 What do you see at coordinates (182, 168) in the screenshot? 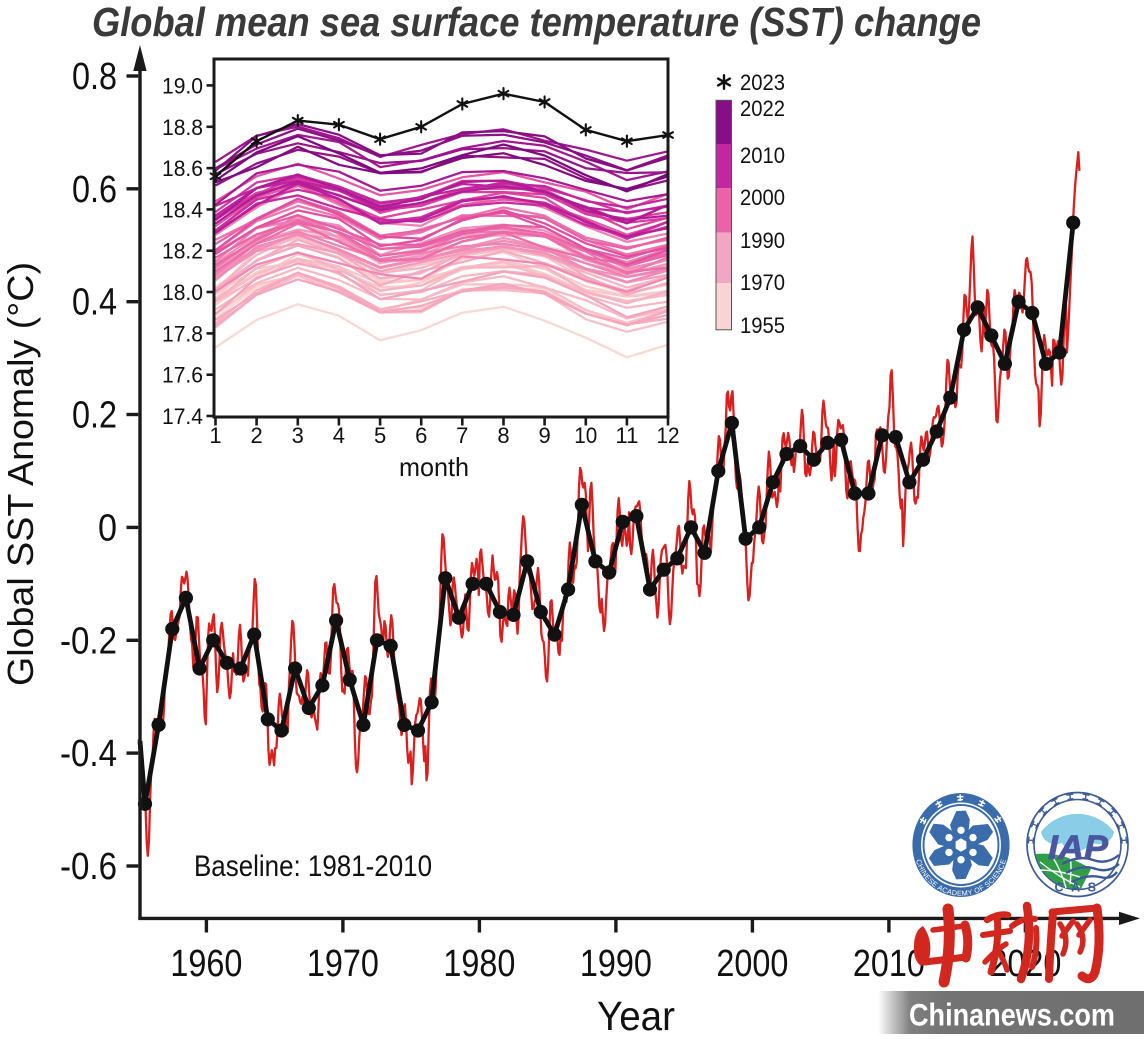
I see `svg-text: 18.6` at bounding box center [182, 168].